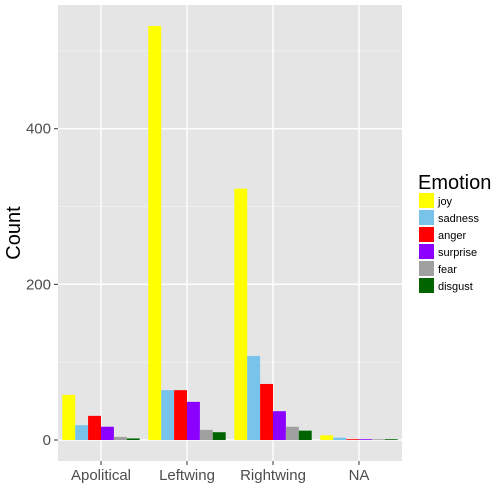 Image resolution: width=504 pixels, height=504 pixels. What do you see at coordinates (426, 200) in the screenshot?
I see `legend-key-joy` at bounding box center [426, 200].